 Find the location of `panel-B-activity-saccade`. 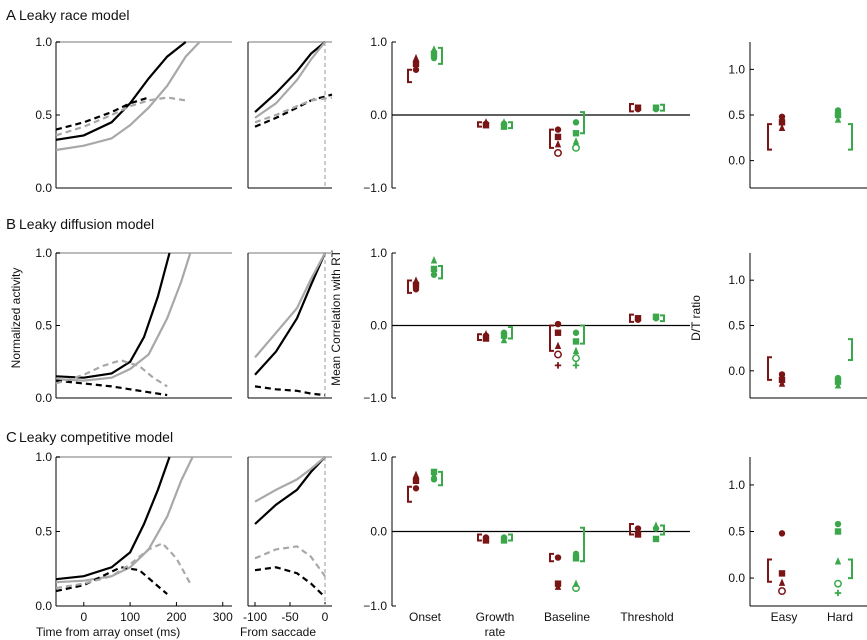

panel-B-activity-saccade is located at coordinates (289, 325).